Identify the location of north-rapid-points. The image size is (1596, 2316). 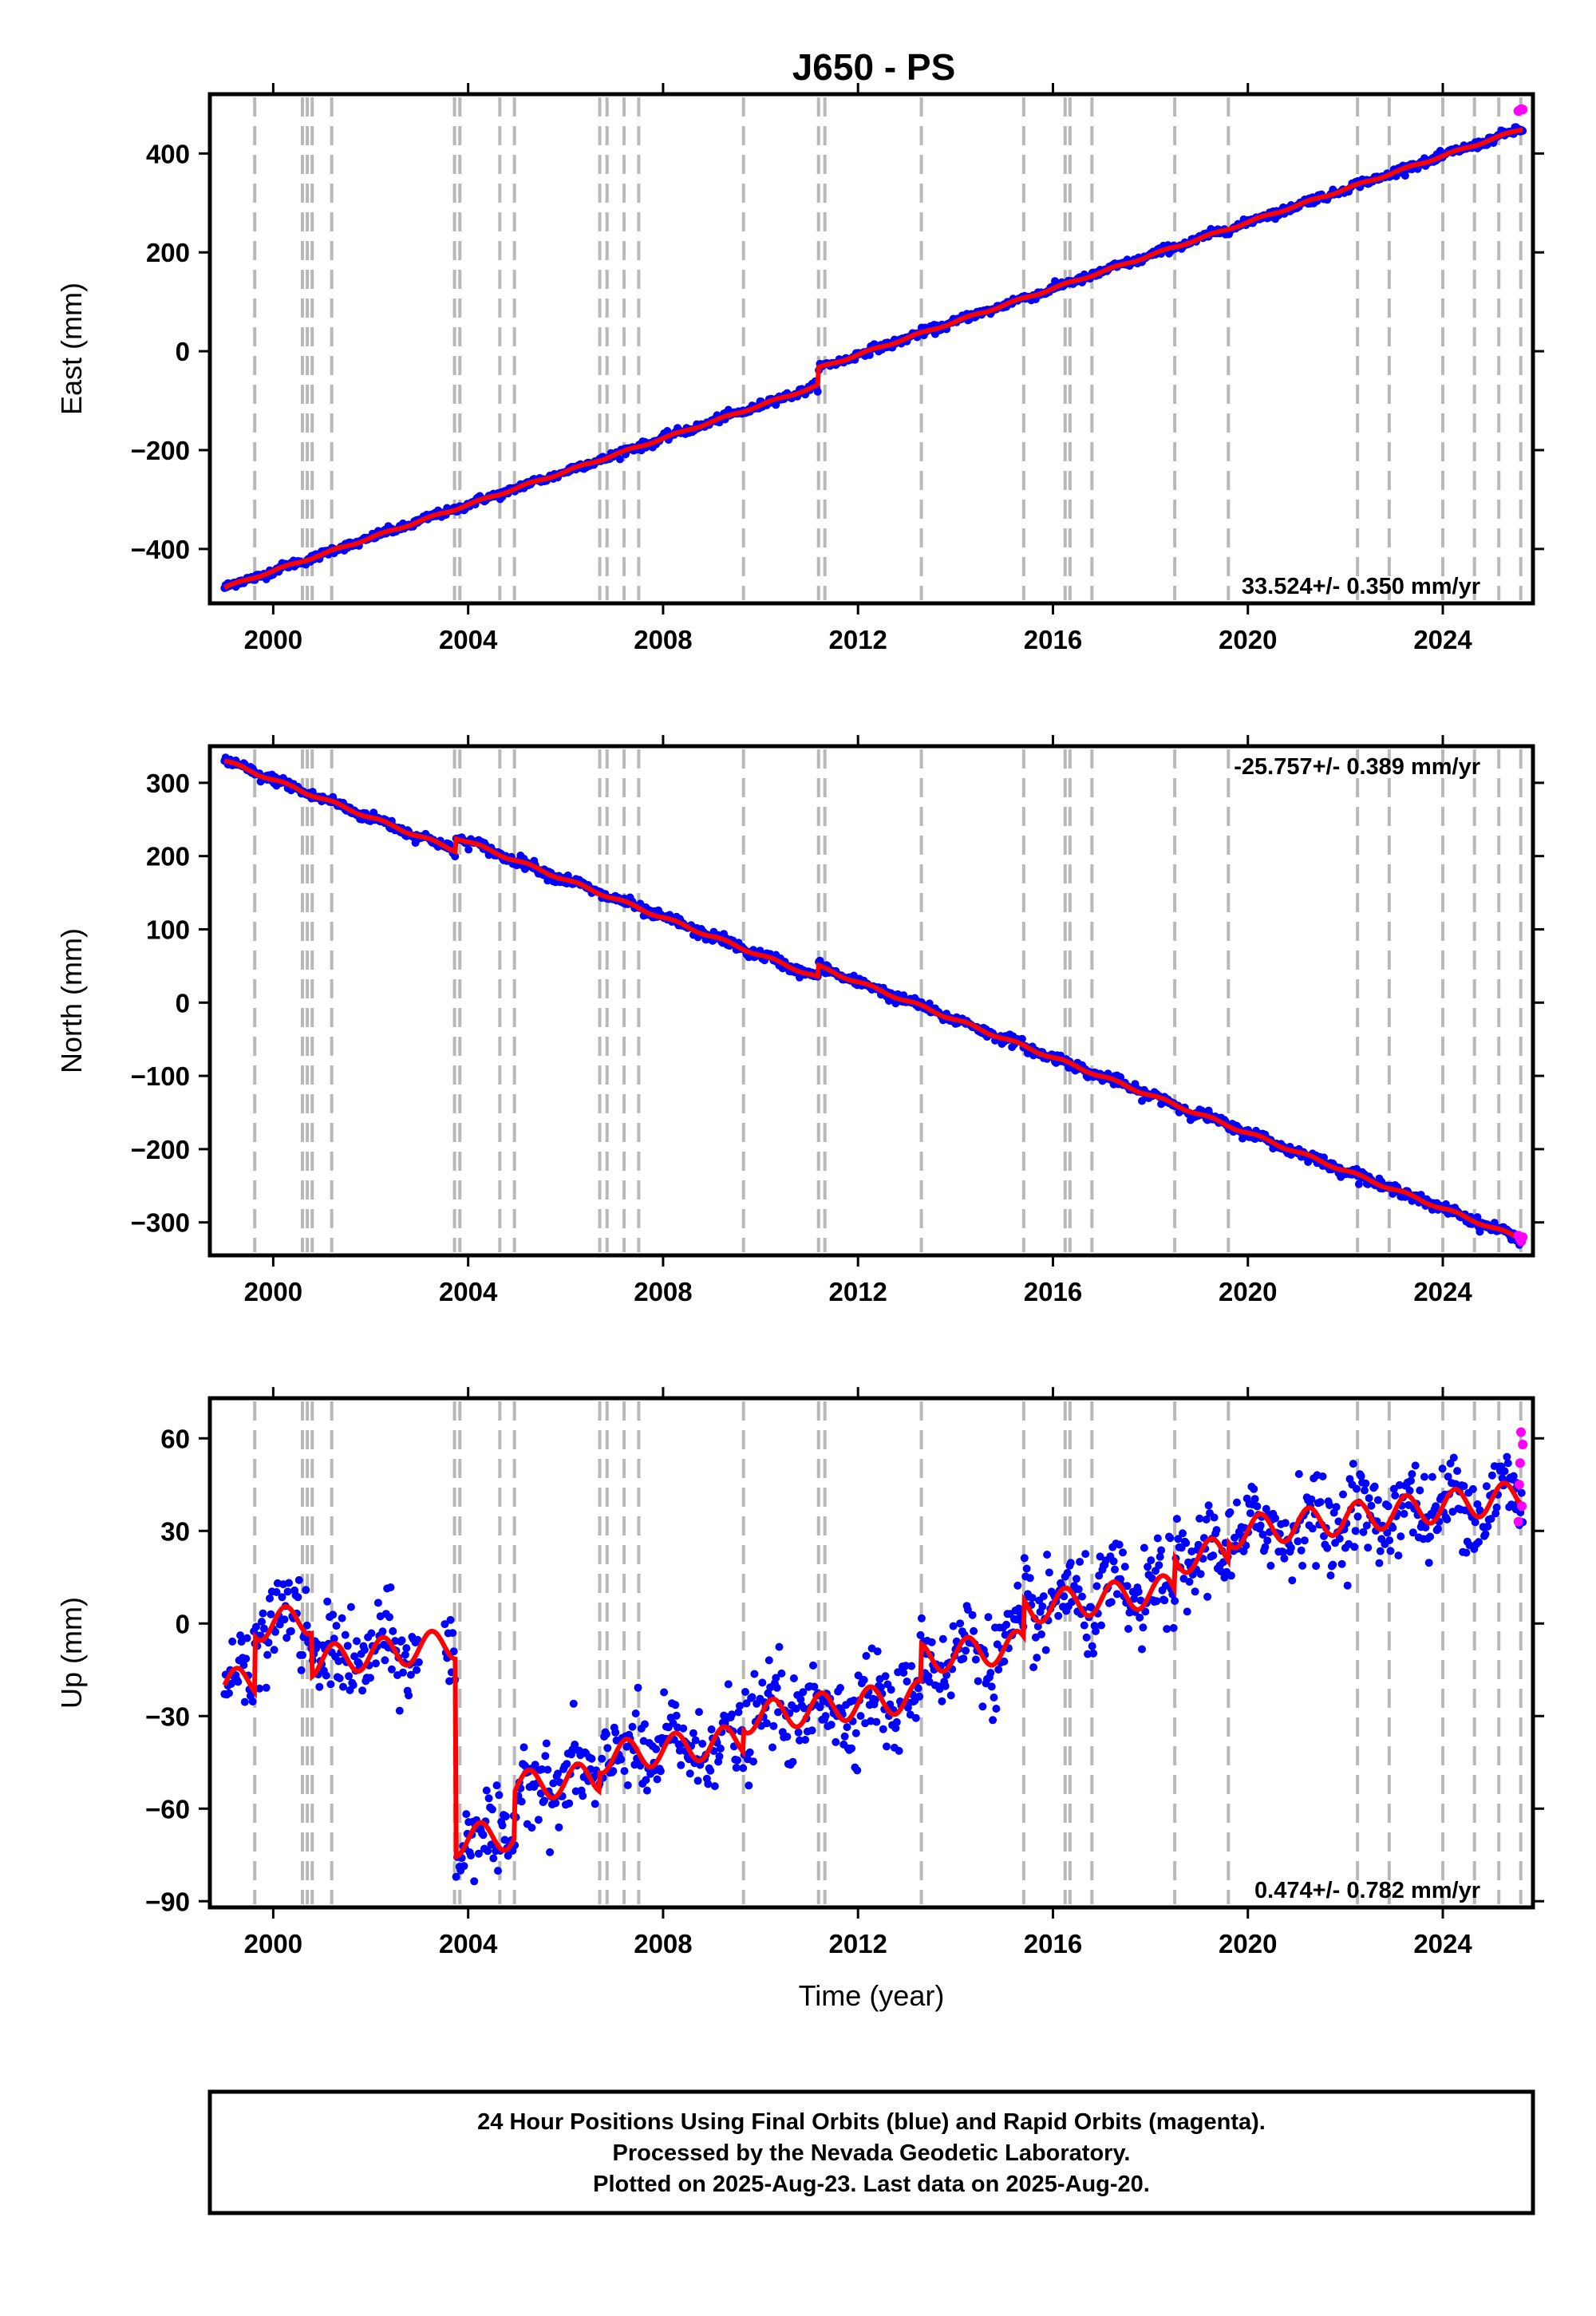
(1520, 1239).